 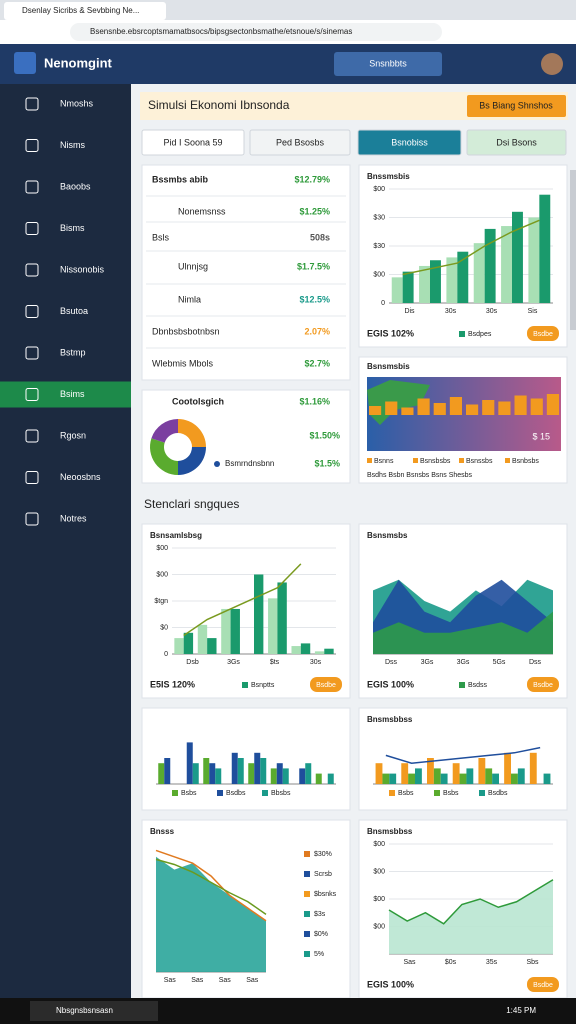 What do you see at coordinates (72, 145) in the screenshot?
I see `nav-label: Nisms` at bounding box center [72, 145].